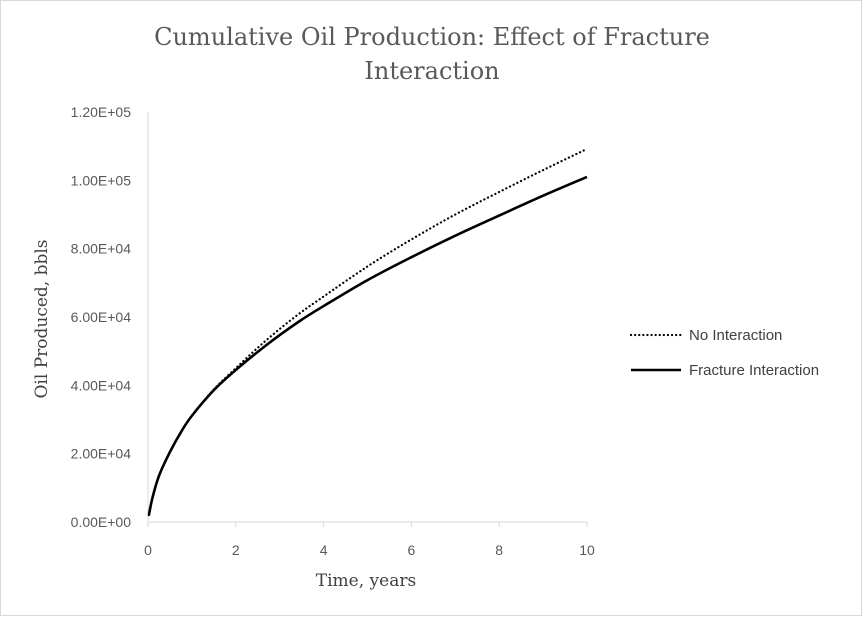 The height and width of the screenshot is (617, 862). I want to click on x-tick-label: 2, so click(236, 550).